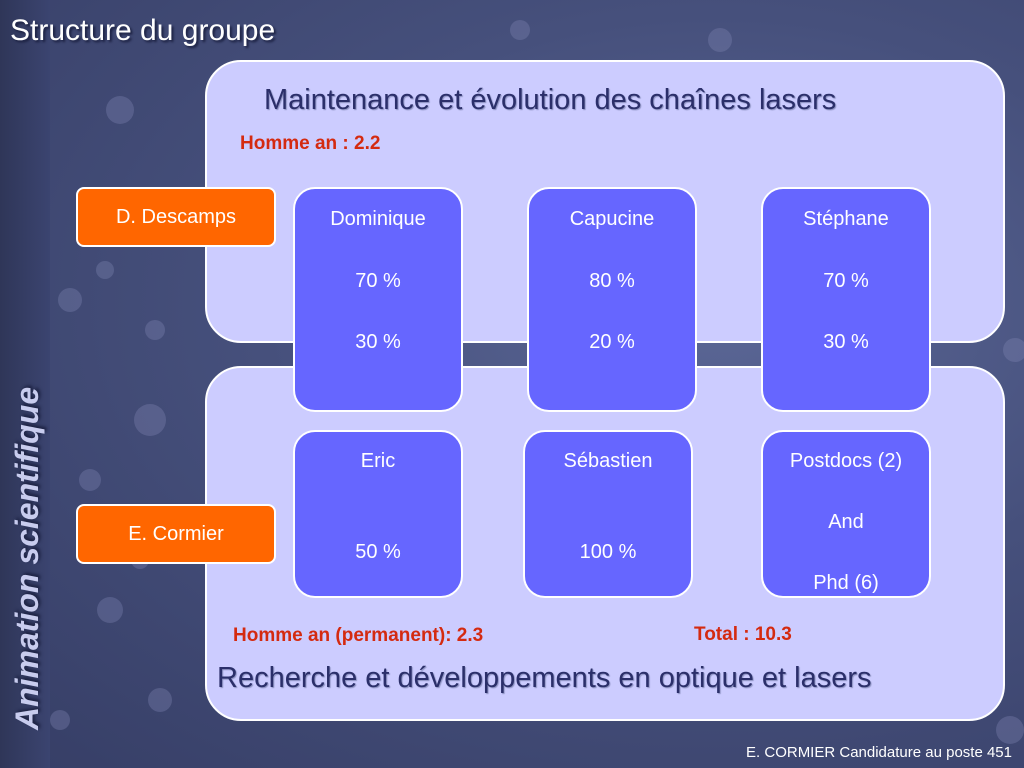  I want to click on person-card-capucine: Capucine 80 % 20 %, so click(612, 299).